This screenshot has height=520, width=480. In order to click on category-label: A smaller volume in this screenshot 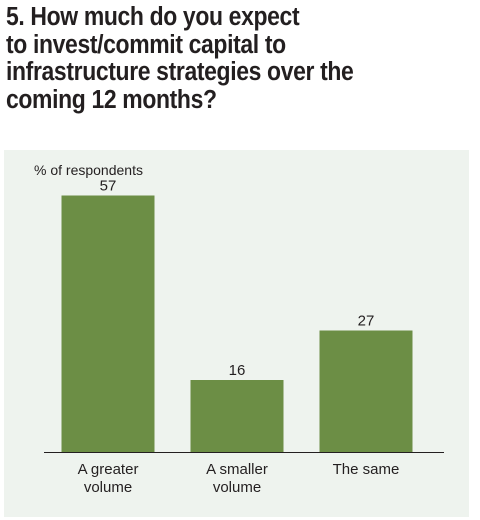, I will do `click(237, 478)`.